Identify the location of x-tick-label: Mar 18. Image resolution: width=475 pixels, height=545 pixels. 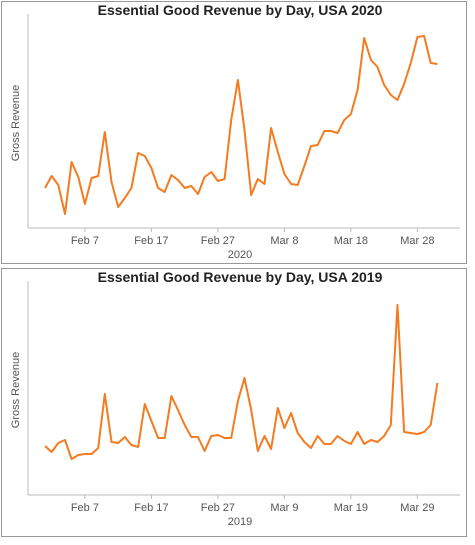
(351, 241).